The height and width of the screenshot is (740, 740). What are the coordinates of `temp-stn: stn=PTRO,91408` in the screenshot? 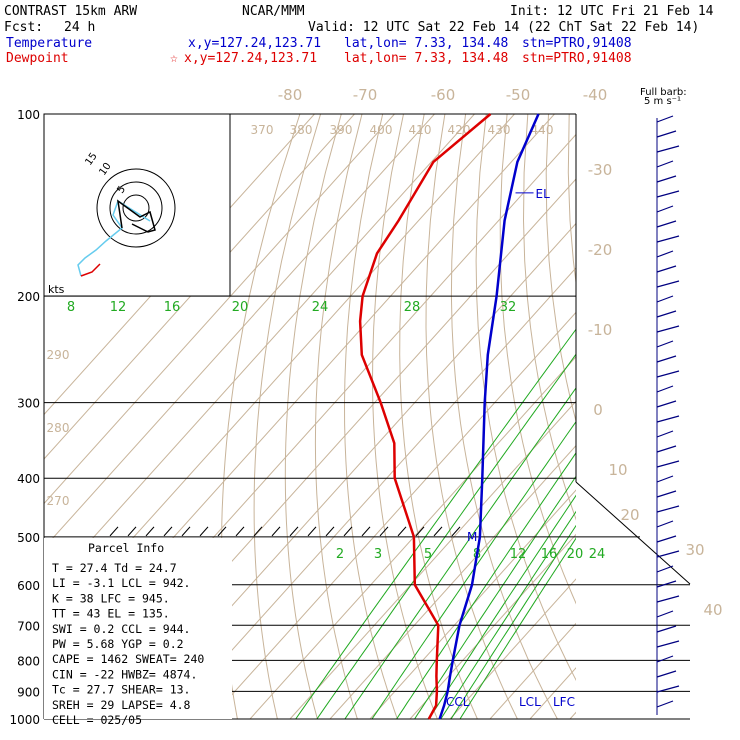 It's located at (577, 43).